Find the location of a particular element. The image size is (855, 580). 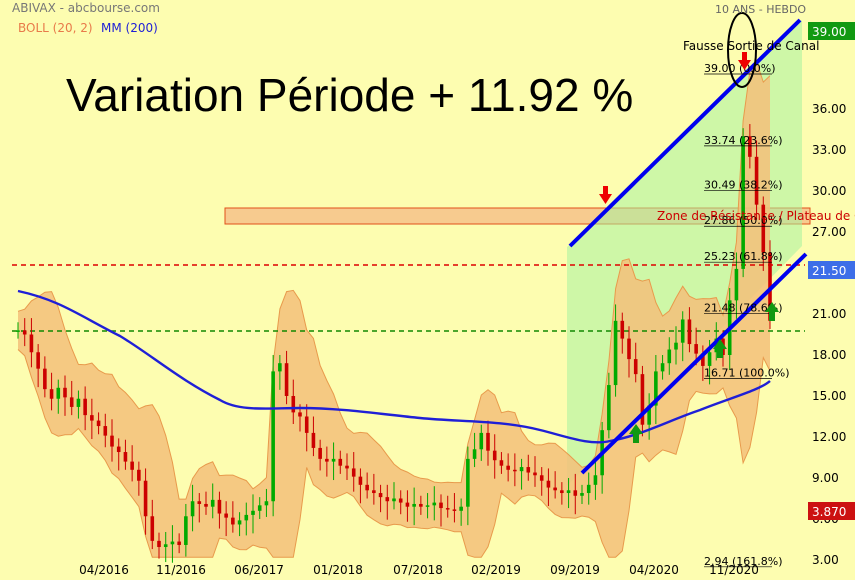

period-label: 10 ANS - HEBDO is located at coordinates (760, 9).